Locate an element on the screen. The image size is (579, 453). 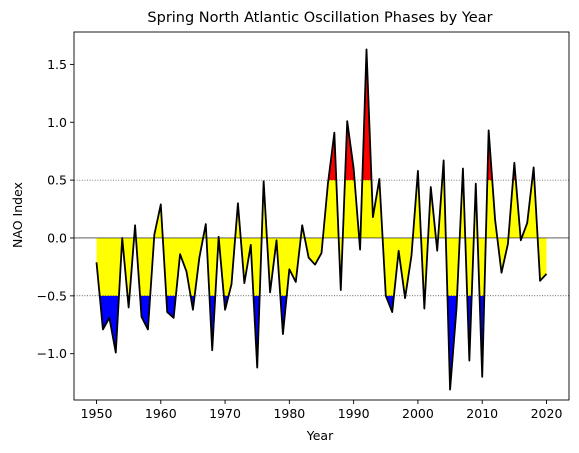
y-tick-label: −1.0 is located at coordinates (52, 353).